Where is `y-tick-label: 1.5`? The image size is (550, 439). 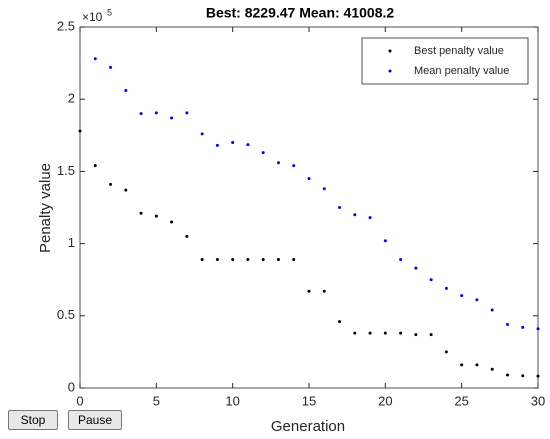 y-tick-label: 1.5 is located at coordinates (66, 170).